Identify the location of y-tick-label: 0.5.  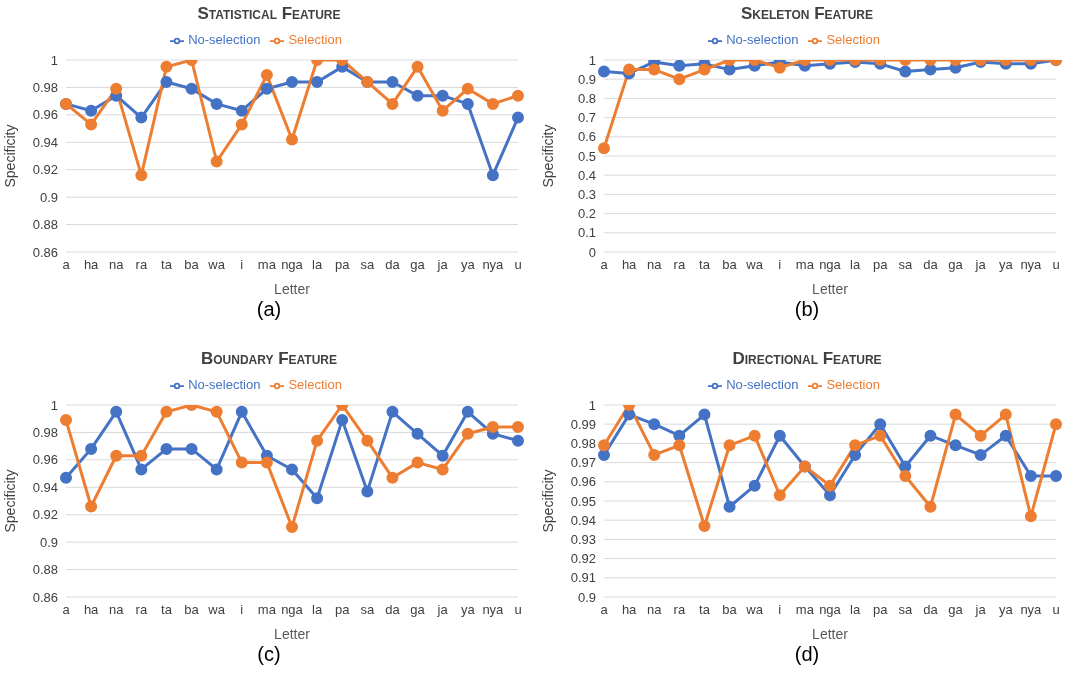
(586, 156).